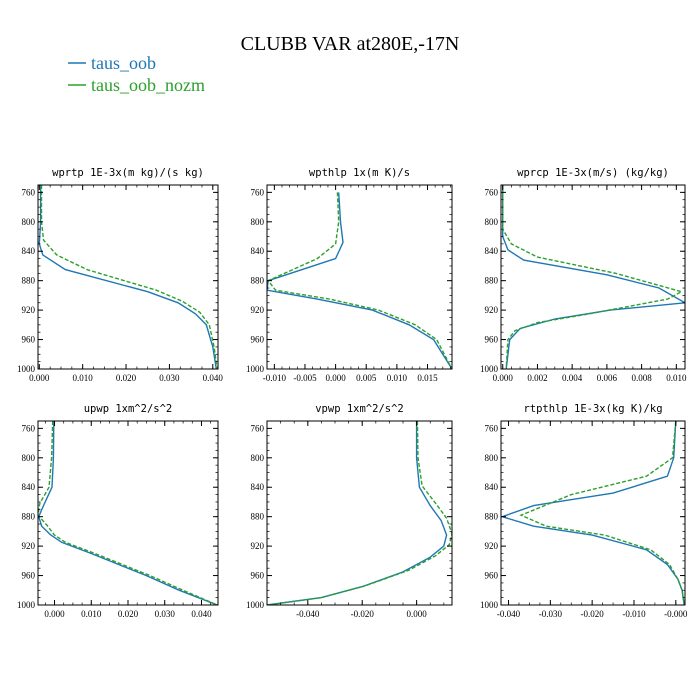  I want to click on panel-title: rtpthlp 1E-3x(kg K)/kg, so click(592, 409).